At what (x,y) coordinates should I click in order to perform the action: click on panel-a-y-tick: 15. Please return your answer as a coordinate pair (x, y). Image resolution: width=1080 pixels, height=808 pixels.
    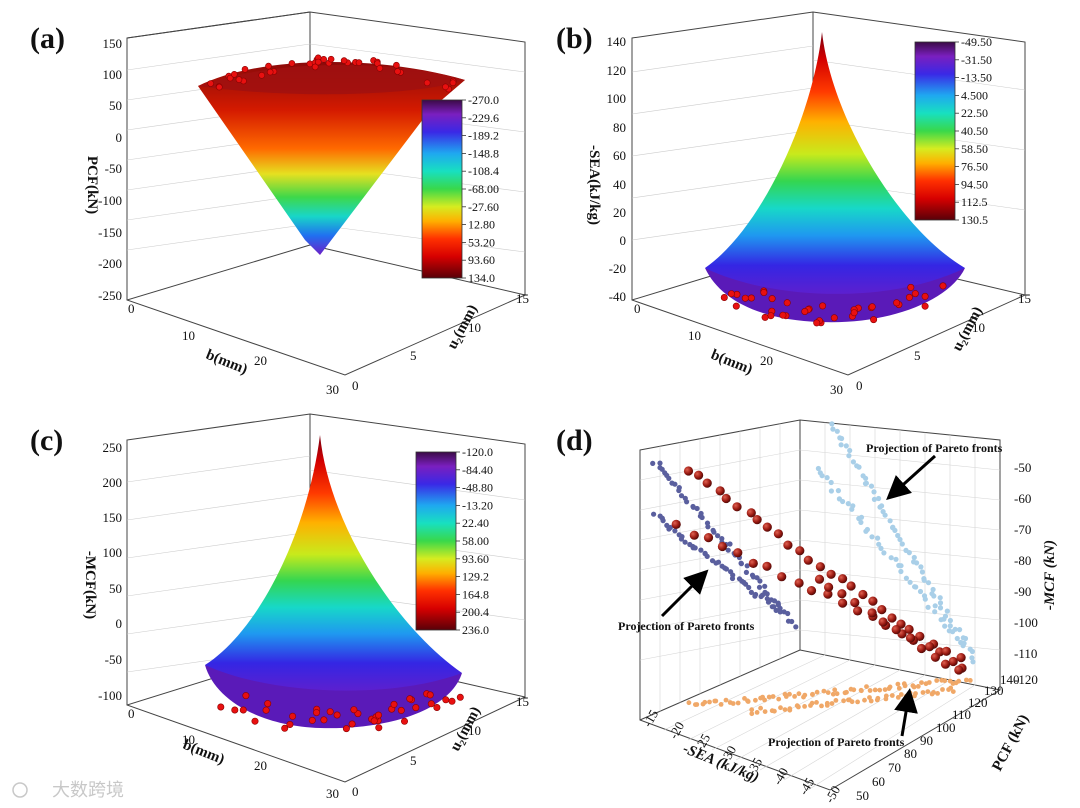
    Looking at the image, I should click on (522, 298).